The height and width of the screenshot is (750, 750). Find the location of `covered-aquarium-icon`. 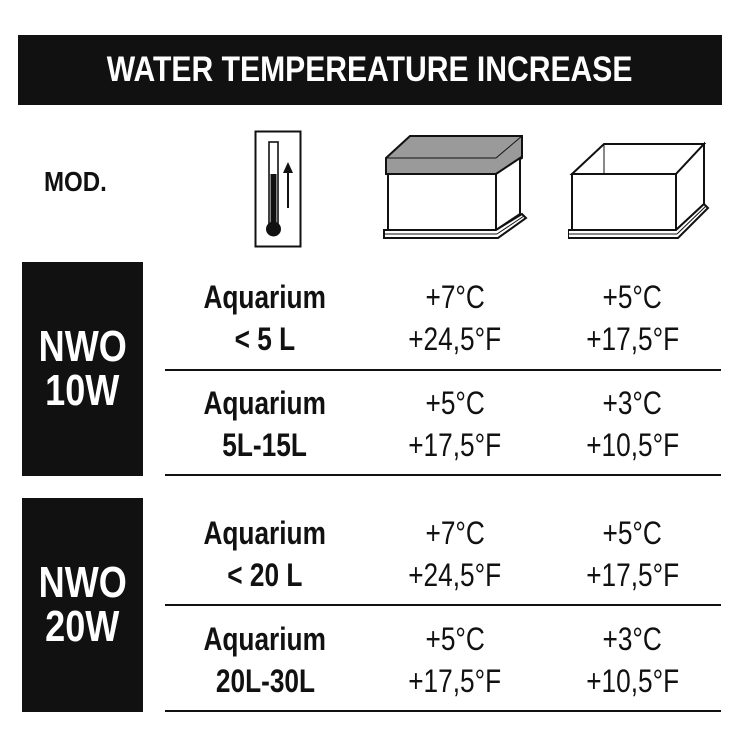

covered-aquarium-icon is located at coordinates (455, 187).